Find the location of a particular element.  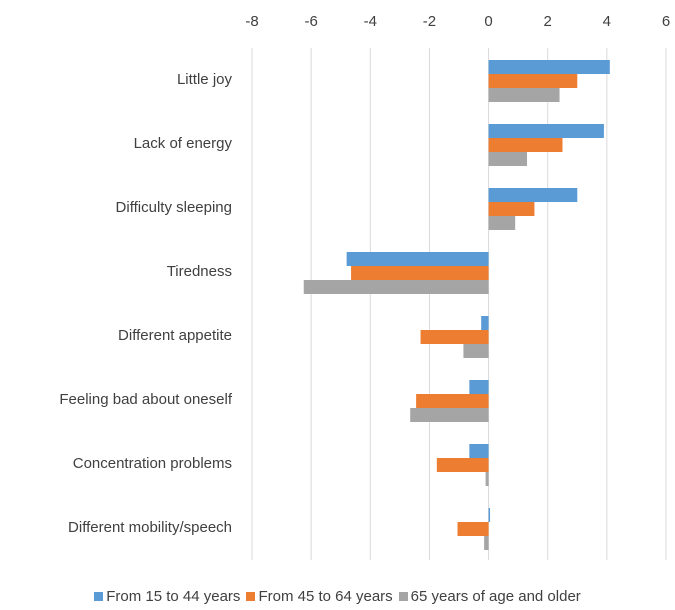

y-tick-label: Little joy is located at coordinates (205, 79).